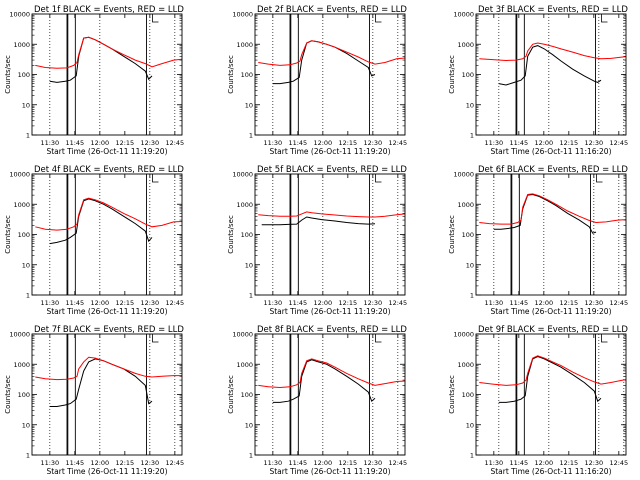 This screenshot has width=640, height=480. Describe the element at coordinates (109, 330) in the screenshot. I see `panel-title: Det 7f BLACK = Events, RED = LLD` at that location.